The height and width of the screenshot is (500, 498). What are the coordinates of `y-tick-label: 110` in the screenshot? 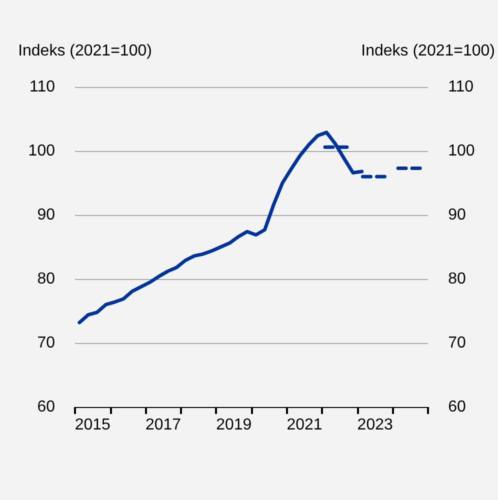 It's located at (42, 87).